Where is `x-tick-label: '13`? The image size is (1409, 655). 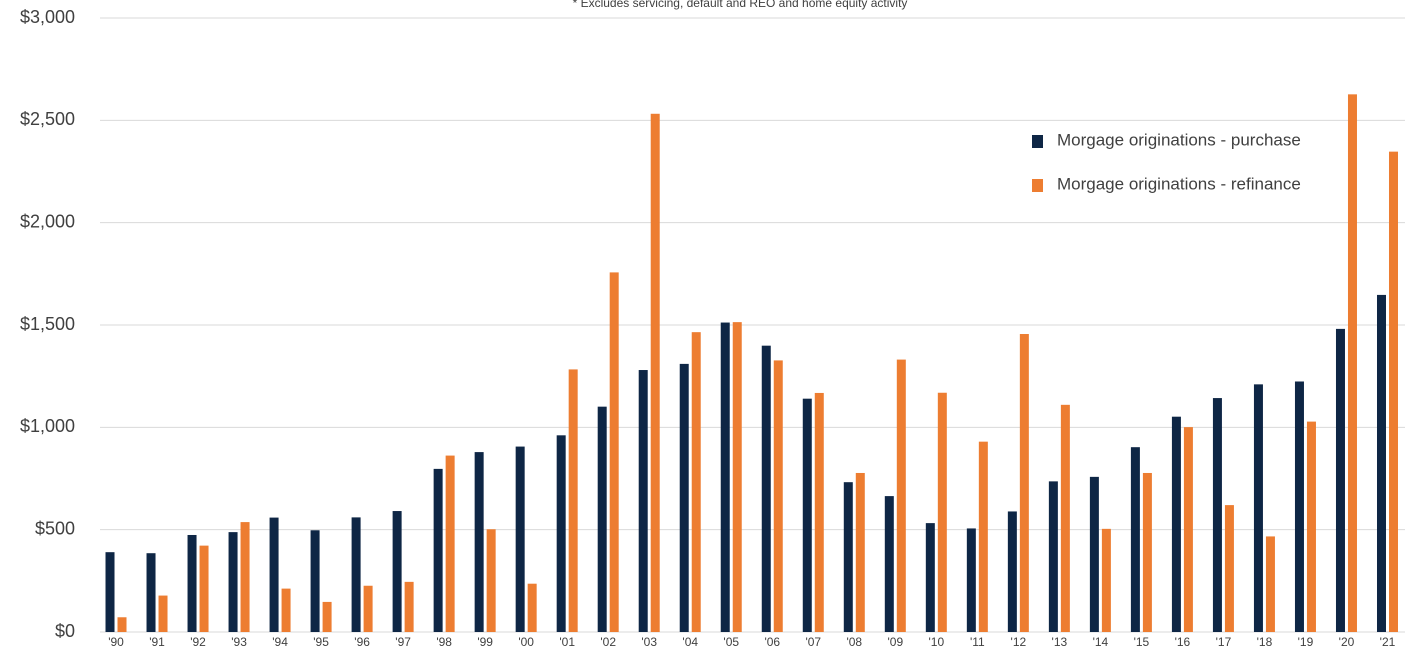
x-tick-label: '13 is located at coordinates (1060, 642).